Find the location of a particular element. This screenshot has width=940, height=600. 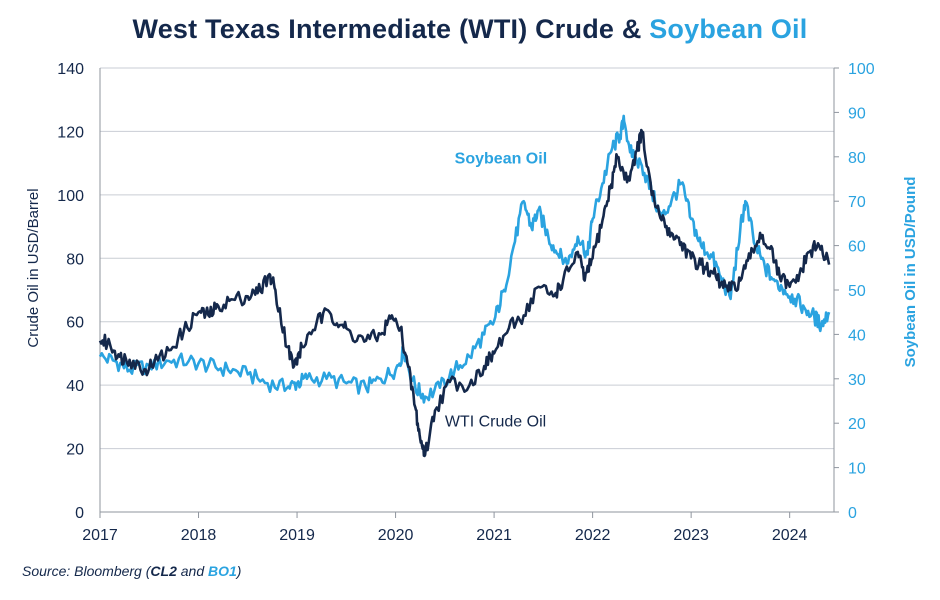

x-tick-2022: 2022 is located at coordinates (593, 535).